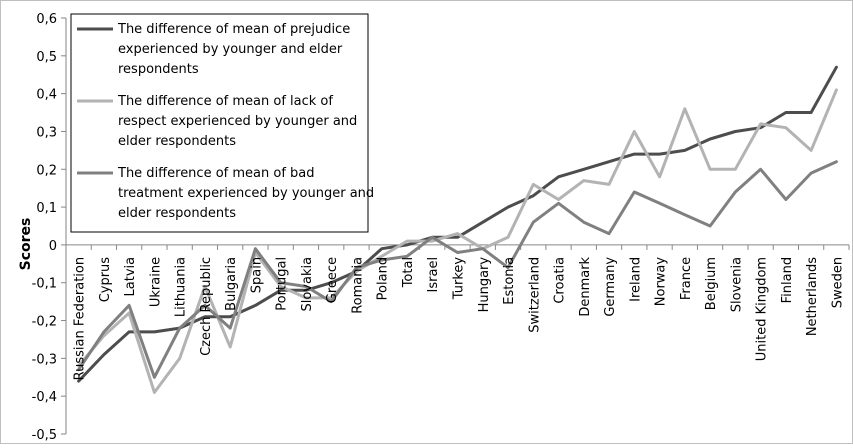  What do you see at coordinates (53, 246) in the screenshot?
I see `y-tick-label: 0` at bounding box center [53, 246].